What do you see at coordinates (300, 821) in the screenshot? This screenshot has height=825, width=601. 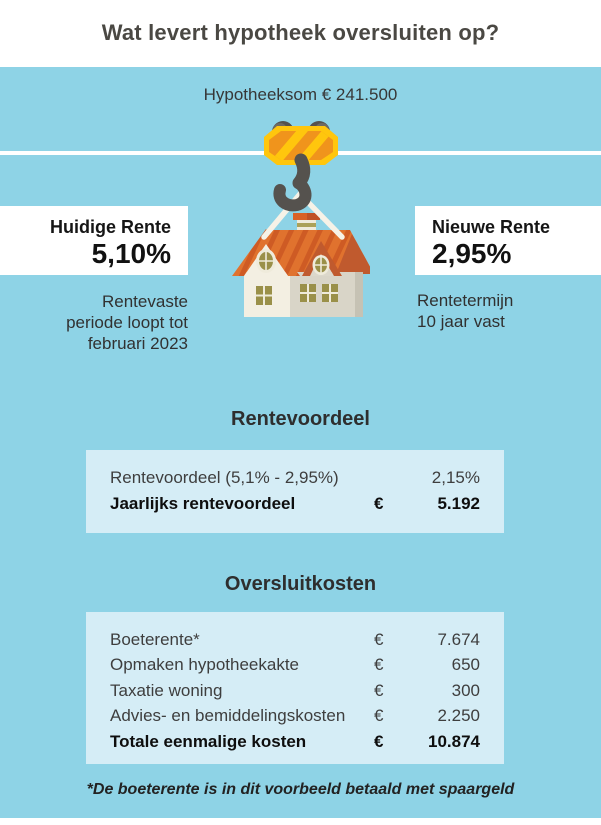 I see `bottom-white-band` at bounding box center [300, 821].